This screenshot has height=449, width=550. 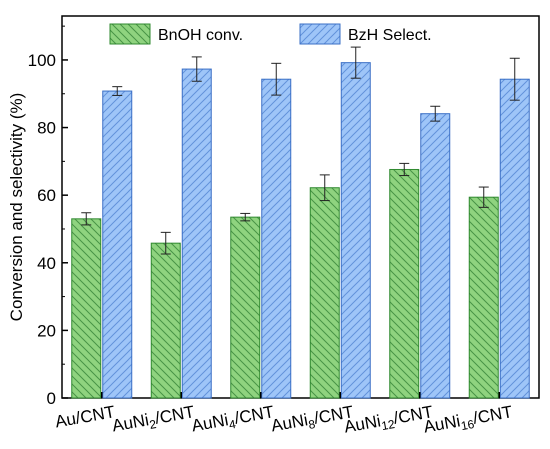 I want to click on y-tick-label: 40, so click(x=46, y=263).